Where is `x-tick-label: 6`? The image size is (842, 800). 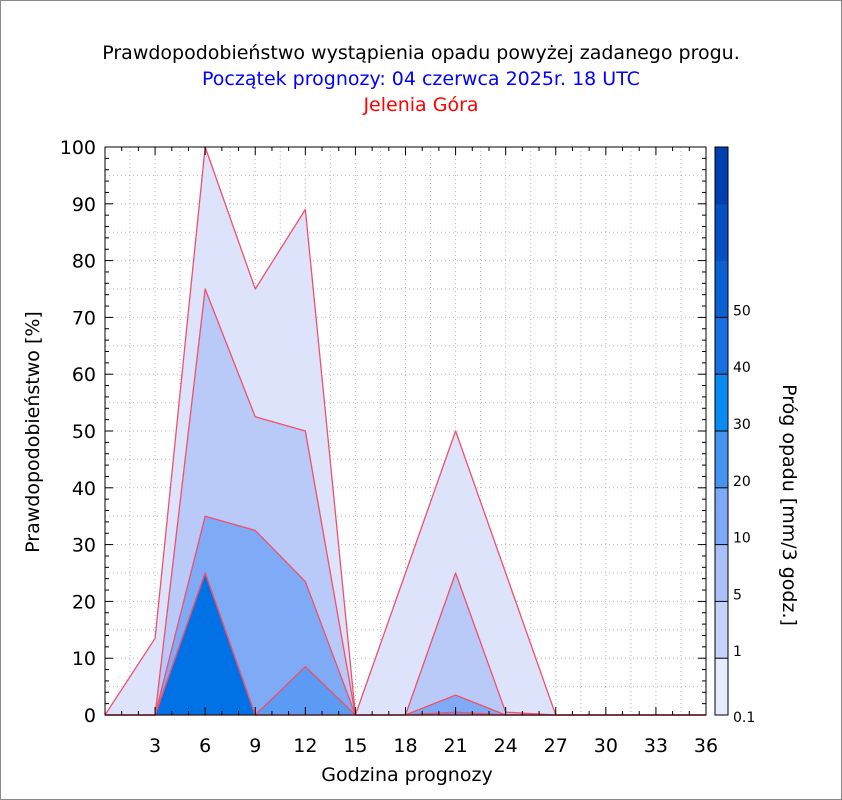
x-tick-label: 6 is located at coordinates (205, 746).